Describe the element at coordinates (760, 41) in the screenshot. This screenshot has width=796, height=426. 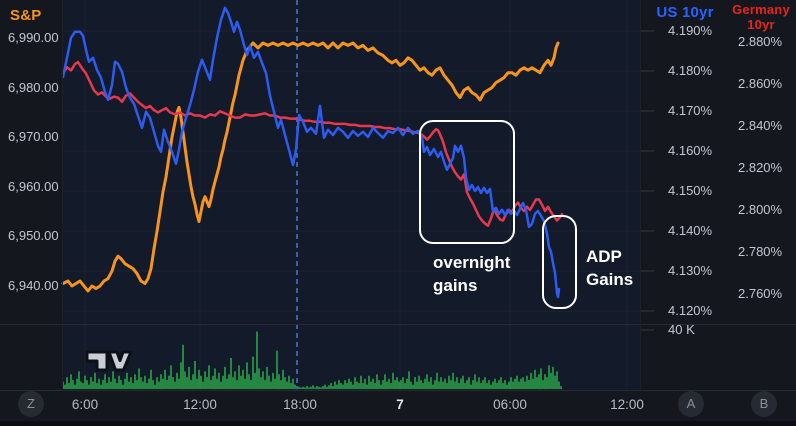
I see `de-axis-tick-label: 2.880%` at that location.